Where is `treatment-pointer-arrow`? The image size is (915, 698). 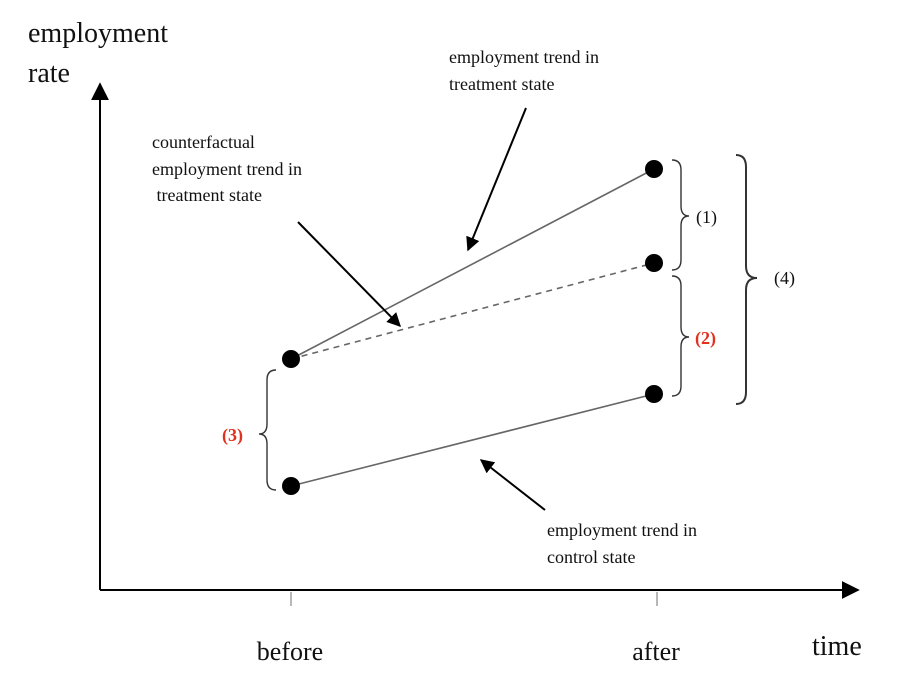
treatment-pointer-arrow is located at coordinates (496, 179).